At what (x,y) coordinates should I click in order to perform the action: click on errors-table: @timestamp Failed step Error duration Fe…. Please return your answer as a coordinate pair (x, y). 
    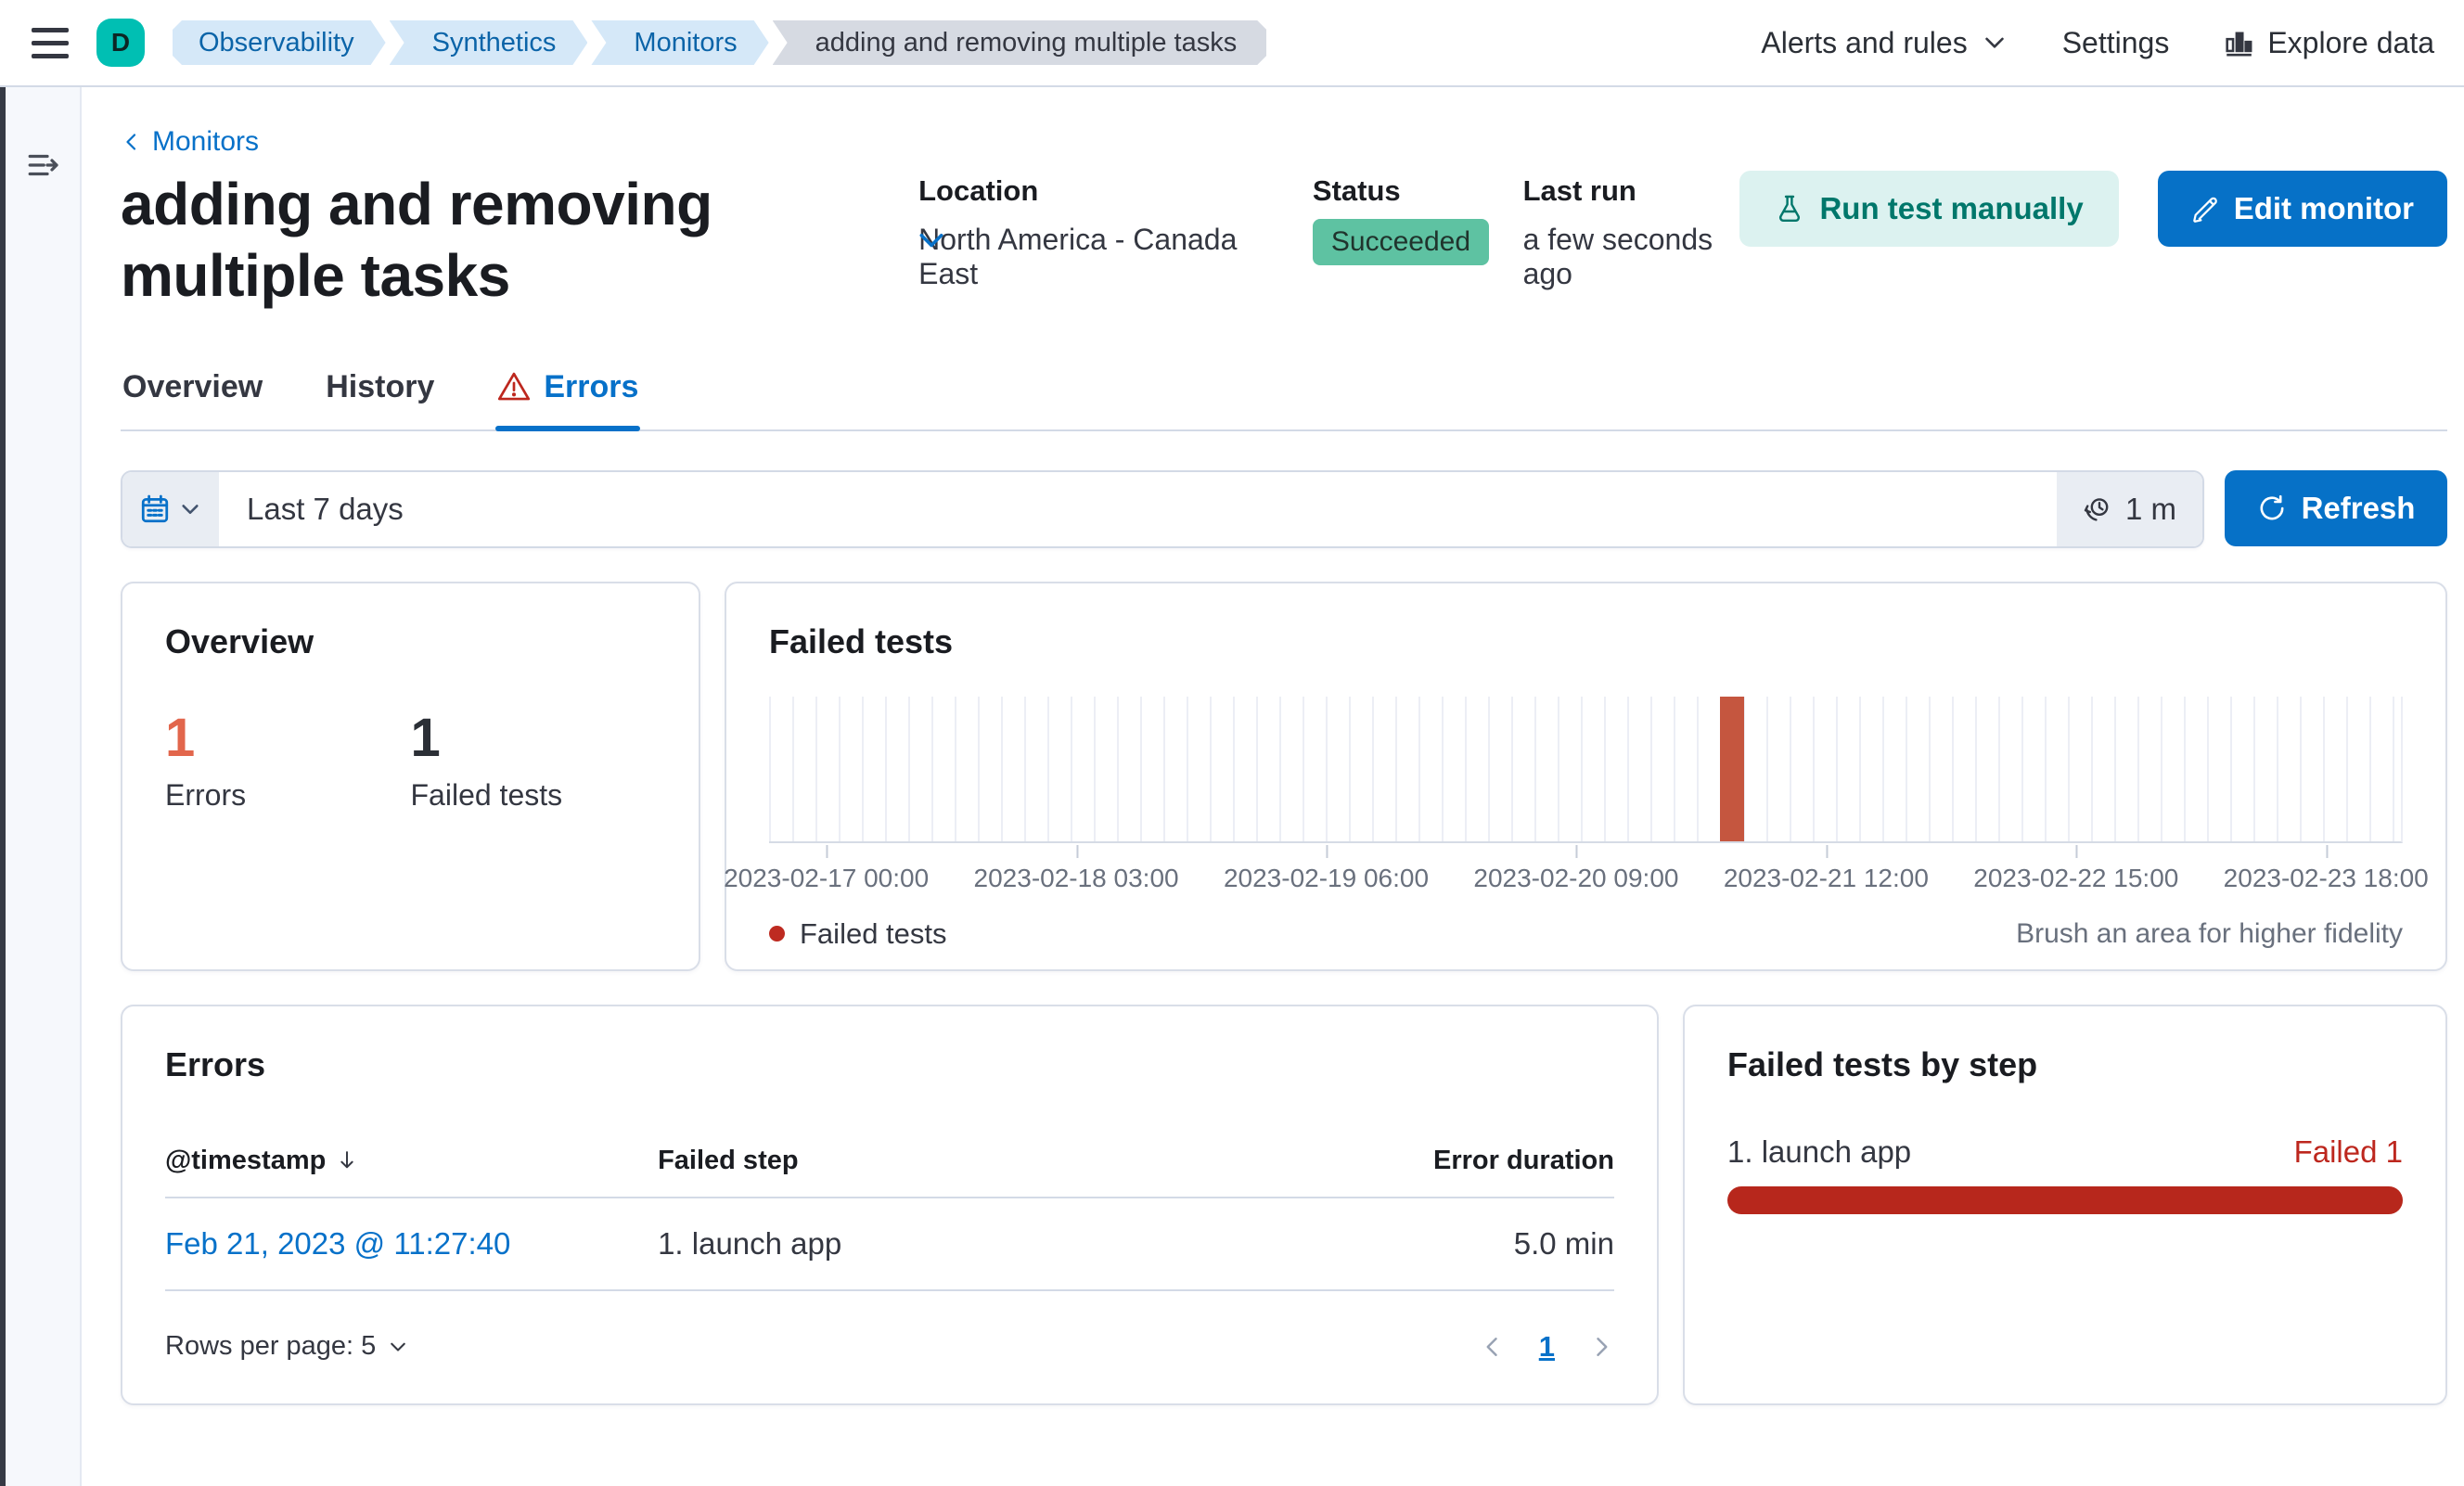
    Looking at the image, I should click on (890, 1218).